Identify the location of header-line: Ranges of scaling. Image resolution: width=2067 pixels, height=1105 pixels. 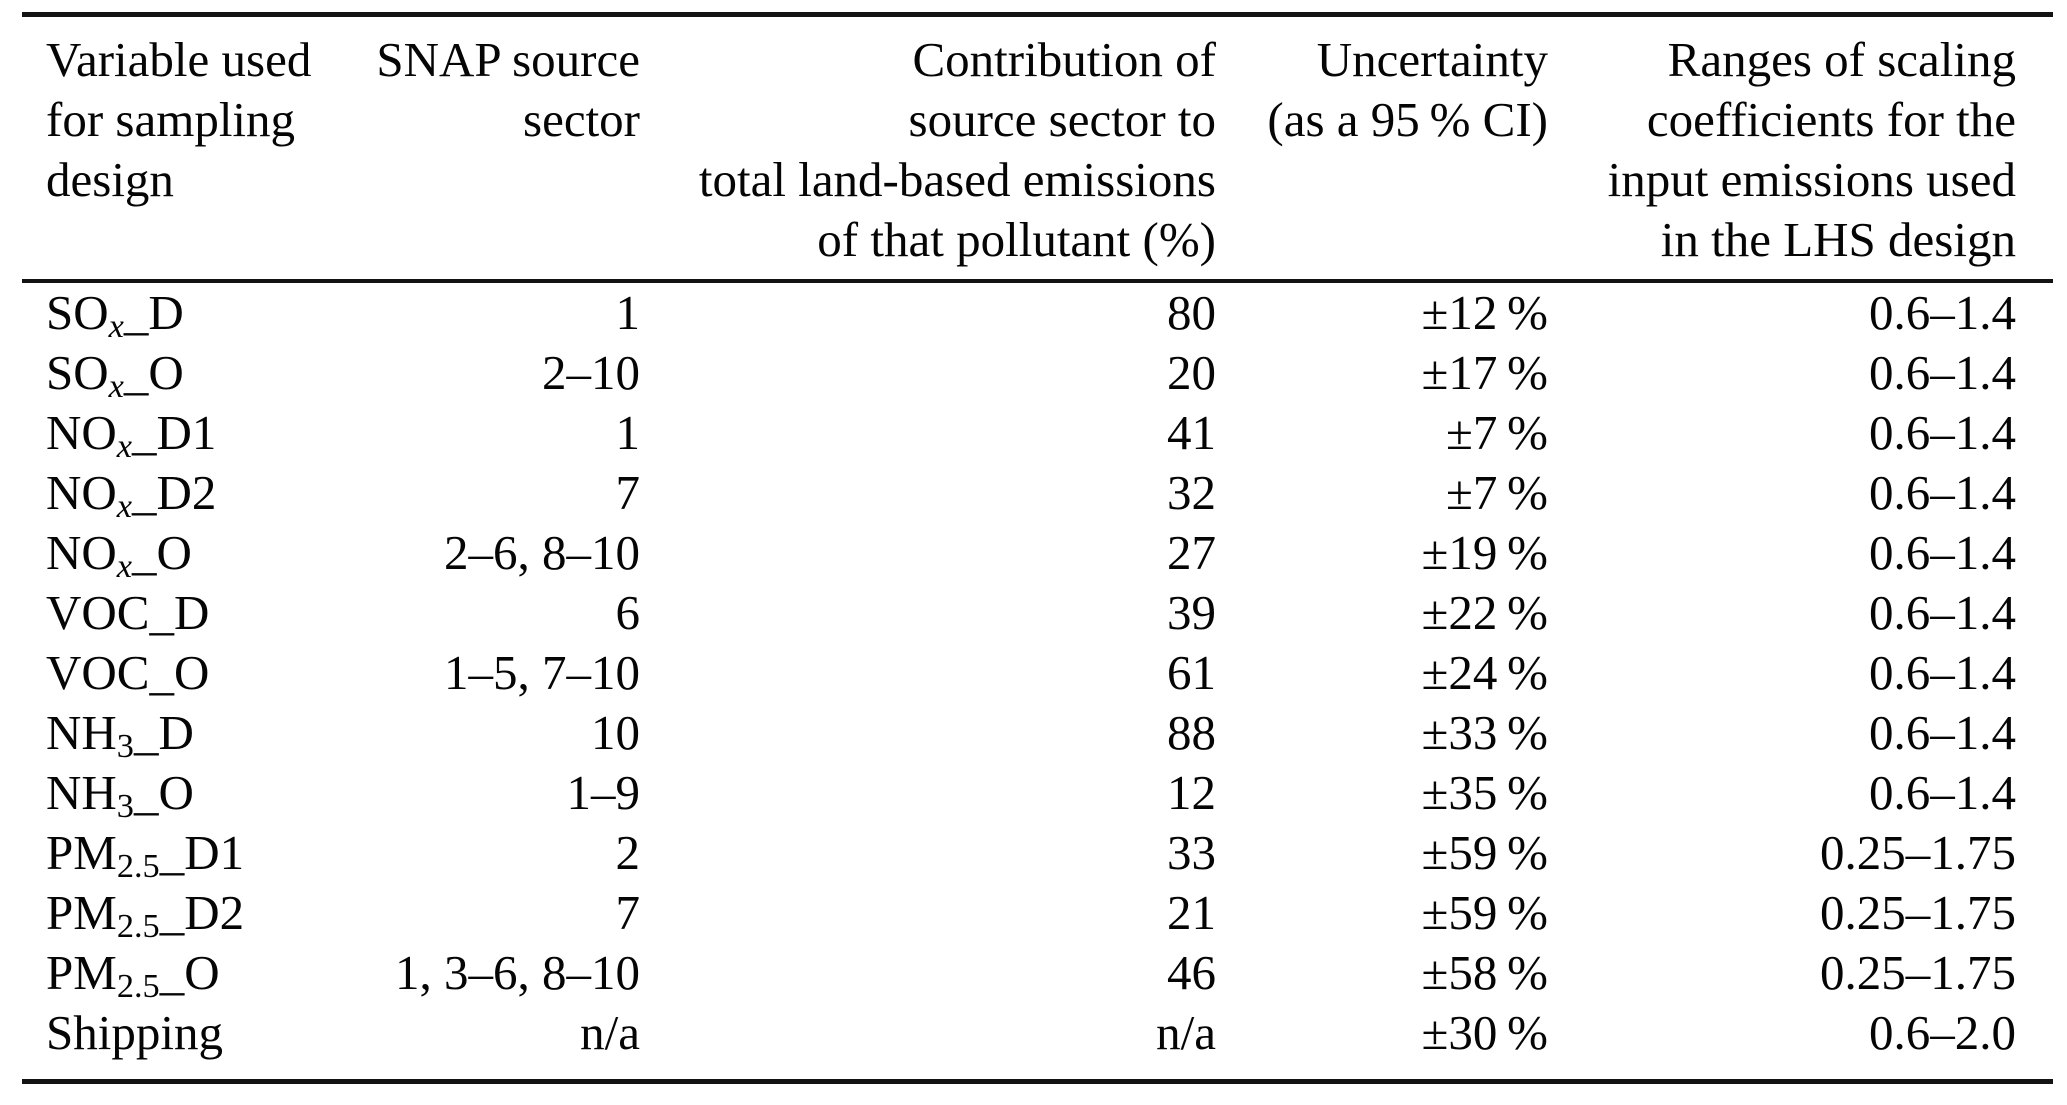
(1841, 59).